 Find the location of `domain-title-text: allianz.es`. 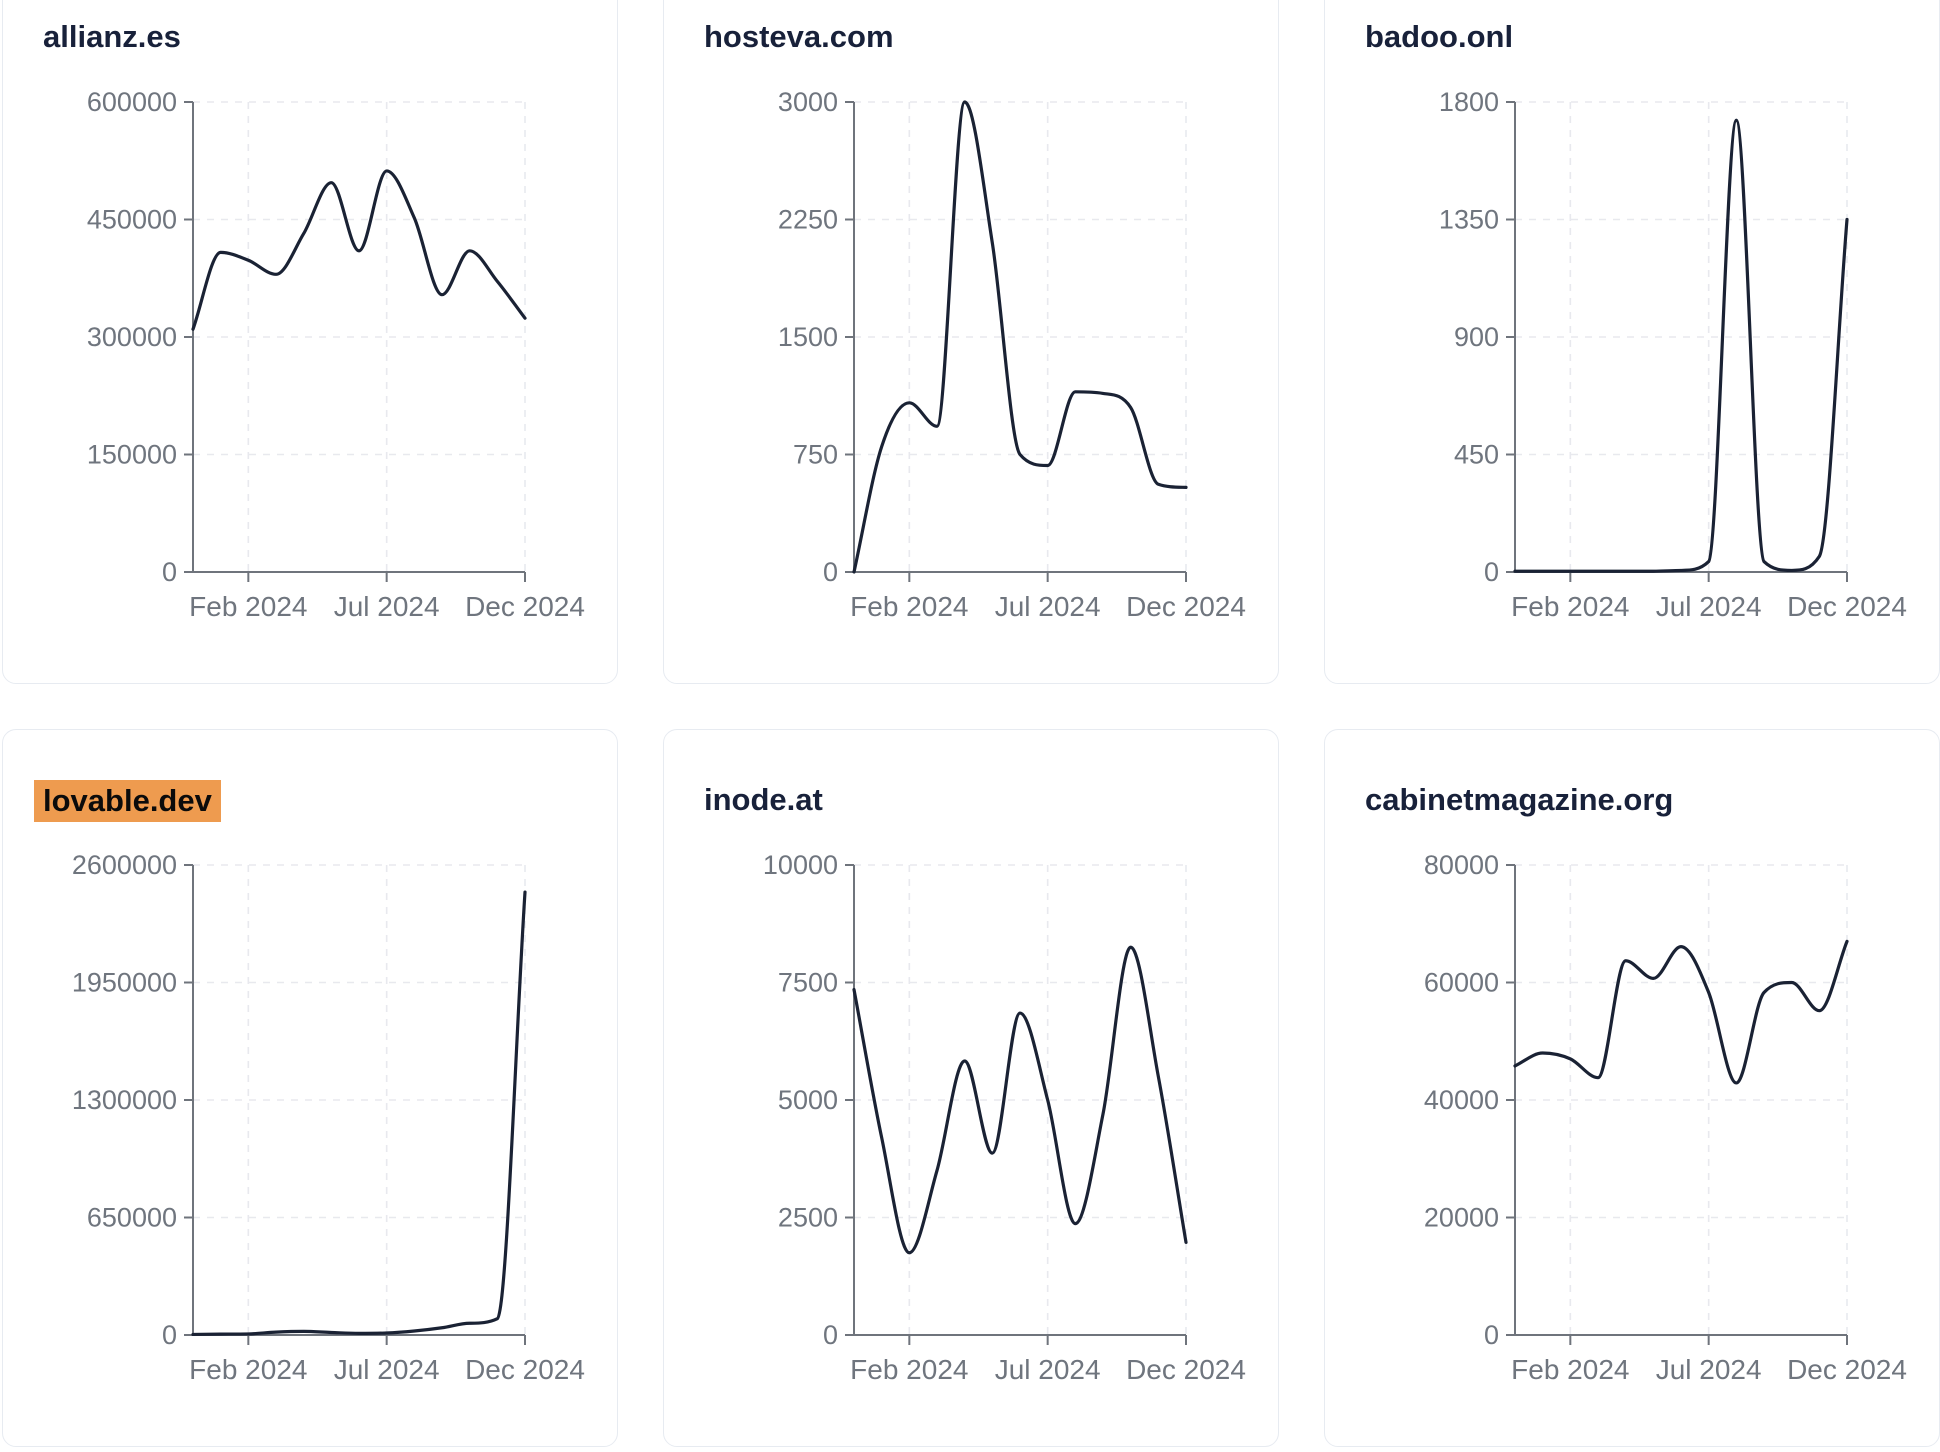

domain-title-text: allianz.es is located at coordinates (112, 36).